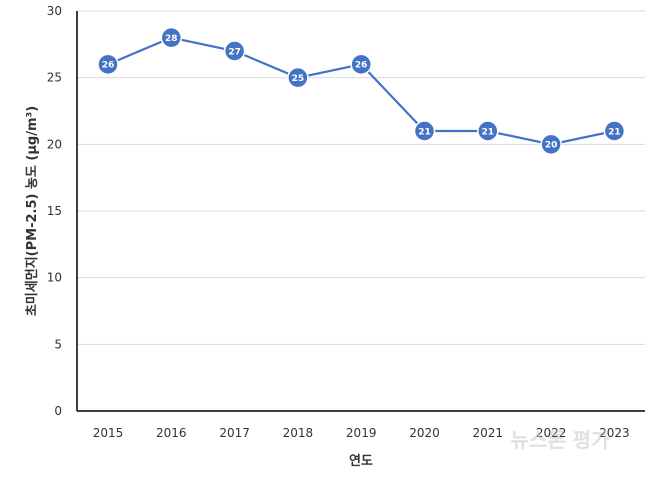  What do you see at coordinates (488, 433) in the screenshot?
I see `x-tick-label: 2021` at bounding box center [488, 433].